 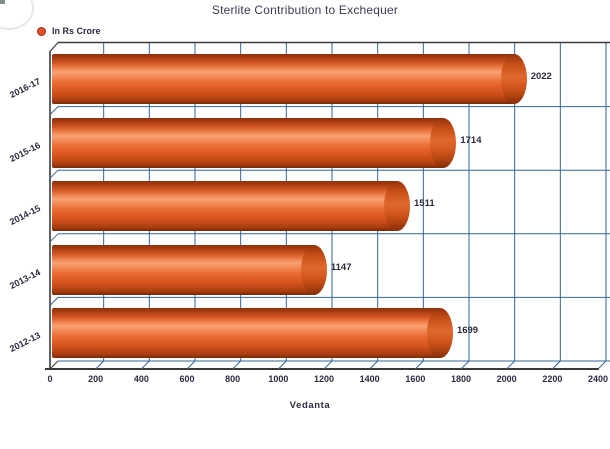 I want to click on x-tick-label: 1400, so click(x=369, y=379).